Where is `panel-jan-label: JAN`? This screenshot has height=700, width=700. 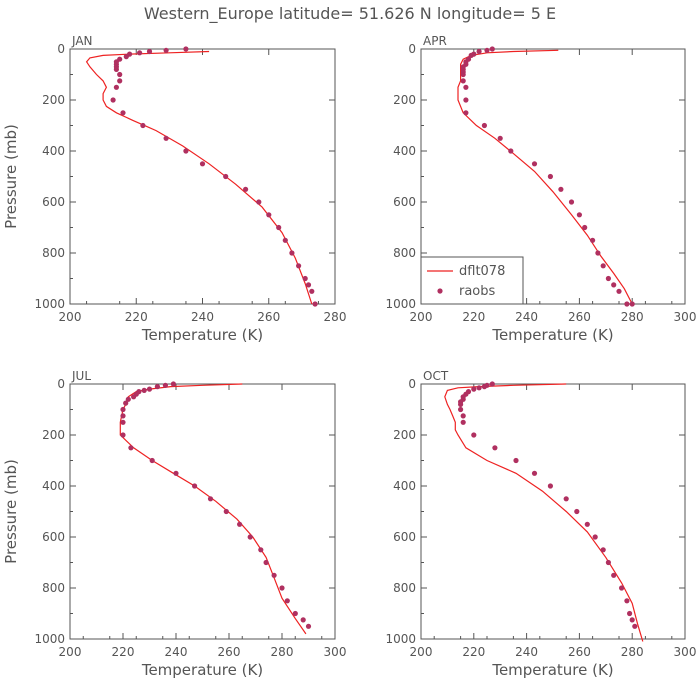 panel-jan-label: JAN is located at coordinates (82, 41).